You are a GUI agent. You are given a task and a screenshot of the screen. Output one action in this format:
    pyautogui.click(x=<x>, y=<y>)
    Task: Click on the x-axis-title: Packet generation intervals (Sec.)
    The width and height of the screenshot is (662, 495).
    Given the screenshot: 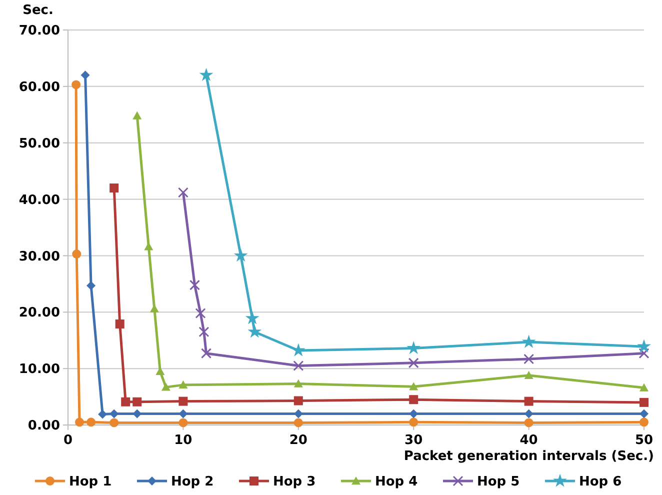 What is the action you would take?
    pyautogui.click(x=529, y=456)
    